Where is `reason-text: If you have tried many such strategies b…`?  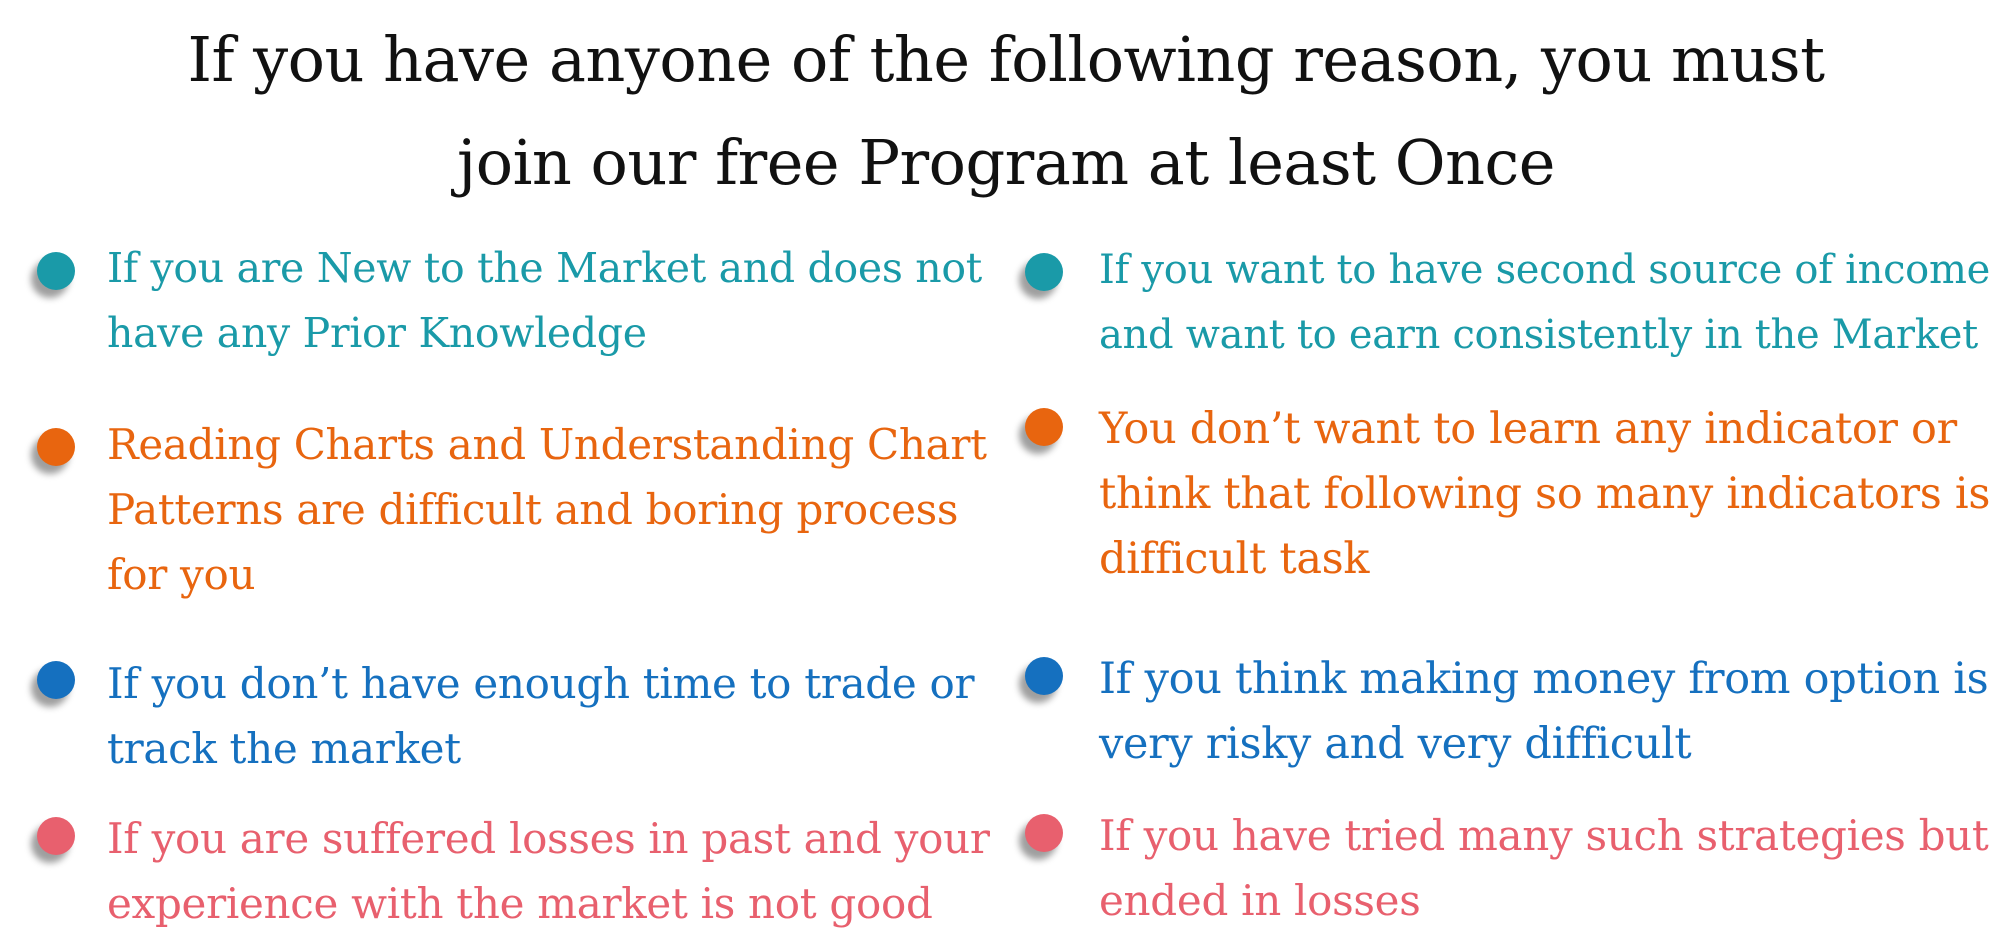
reason-text: If you have tried many such strategies b… is located at coordinates (1544, 868).